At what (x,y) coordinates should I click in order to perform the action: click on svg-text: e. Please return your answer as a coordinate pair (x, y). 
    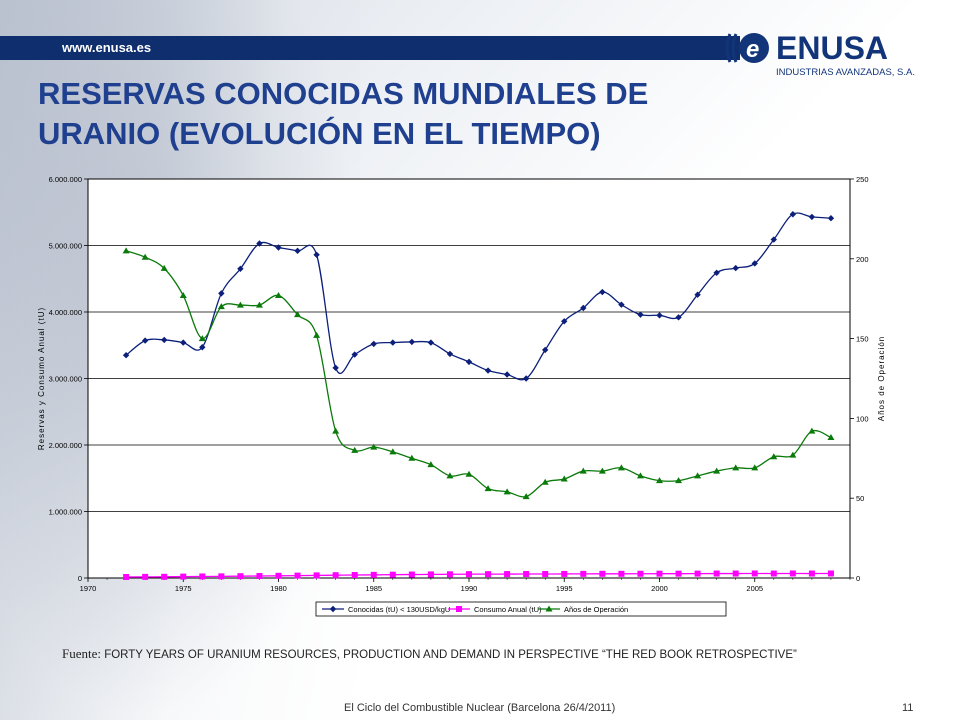
    Looking at the image, I should click on (752, 49).